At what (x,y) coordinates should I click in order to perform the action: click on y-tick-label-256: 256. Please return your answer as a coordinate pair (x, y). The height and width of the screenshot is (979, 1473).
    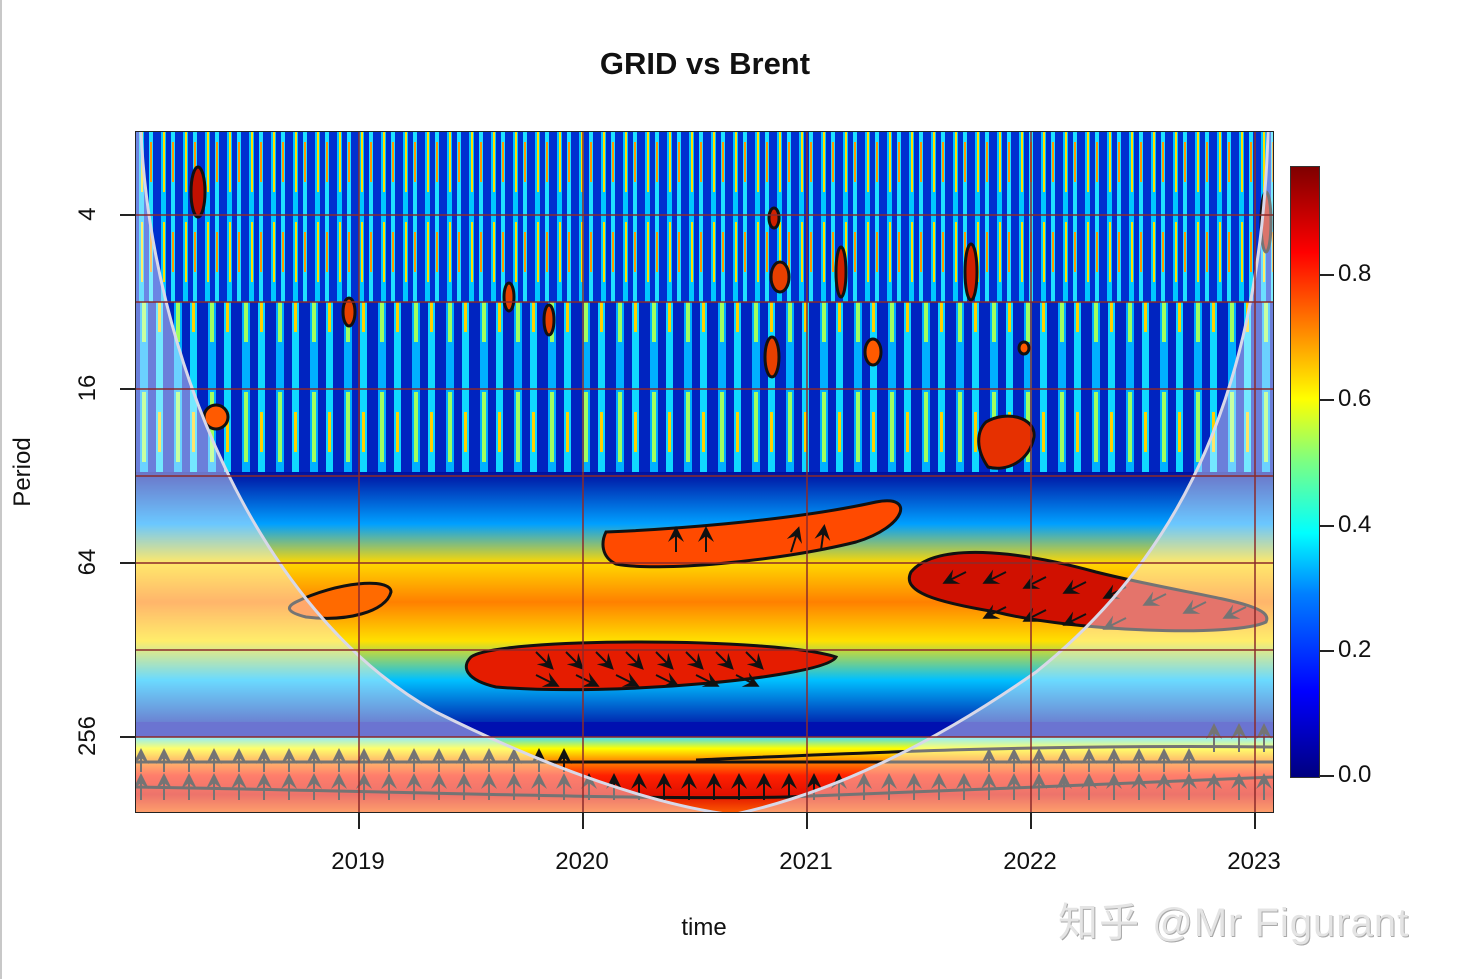
    Looking at the image, I should click on (87, 736).